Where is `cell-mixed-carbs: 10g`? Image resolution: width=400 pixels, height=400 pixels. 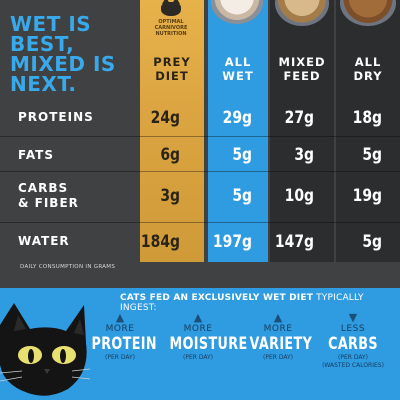
cell-mixed-carbs: 10g is located at coordinates (299, 196).